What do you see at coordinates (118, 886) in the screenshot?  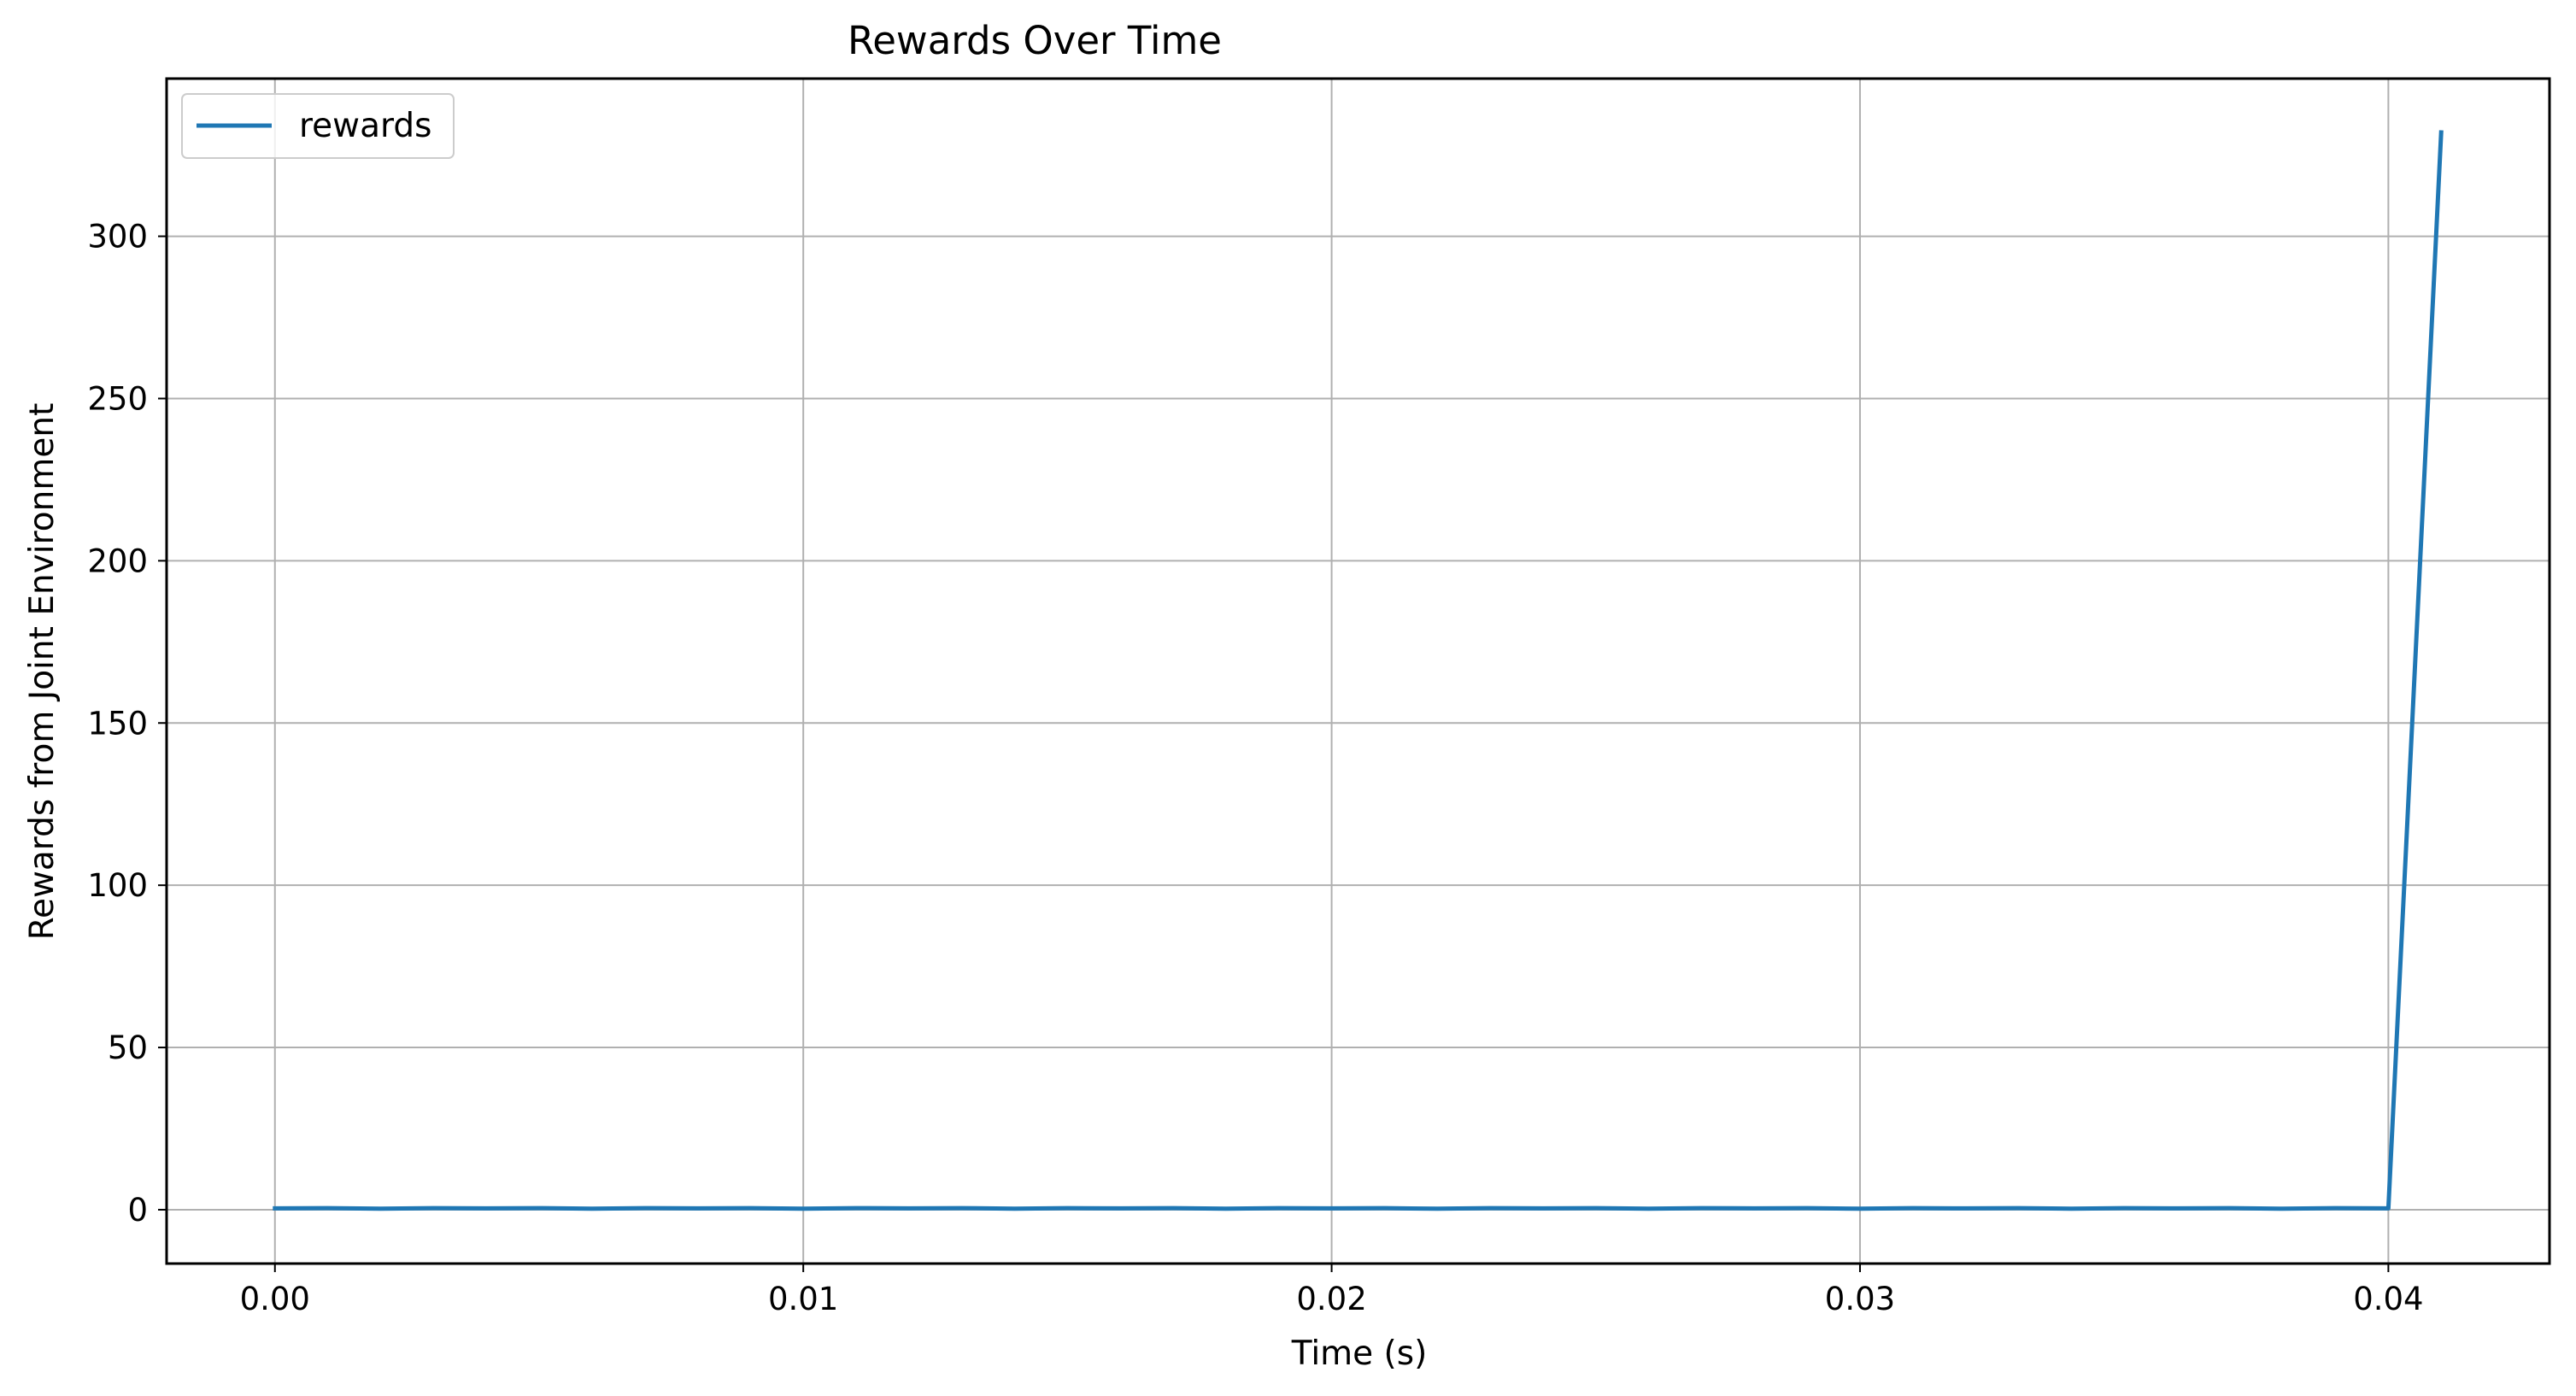 I see `y-tick-label: 100` at bounding box center [118, 886].